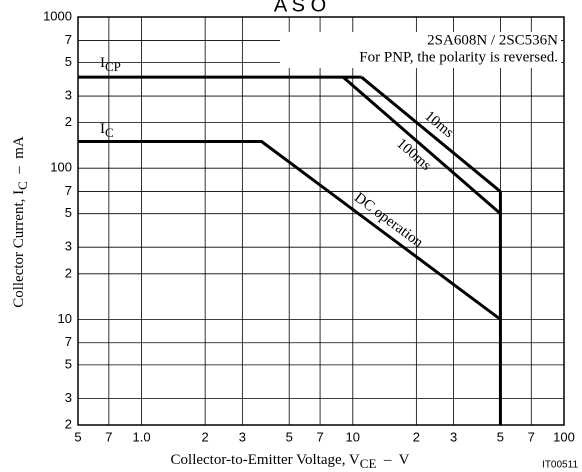 This screenshot has height=472, width=582. Describe the element at coordinates (19, 158) in the screenshot. I see `label-unit: – mA` at that location.